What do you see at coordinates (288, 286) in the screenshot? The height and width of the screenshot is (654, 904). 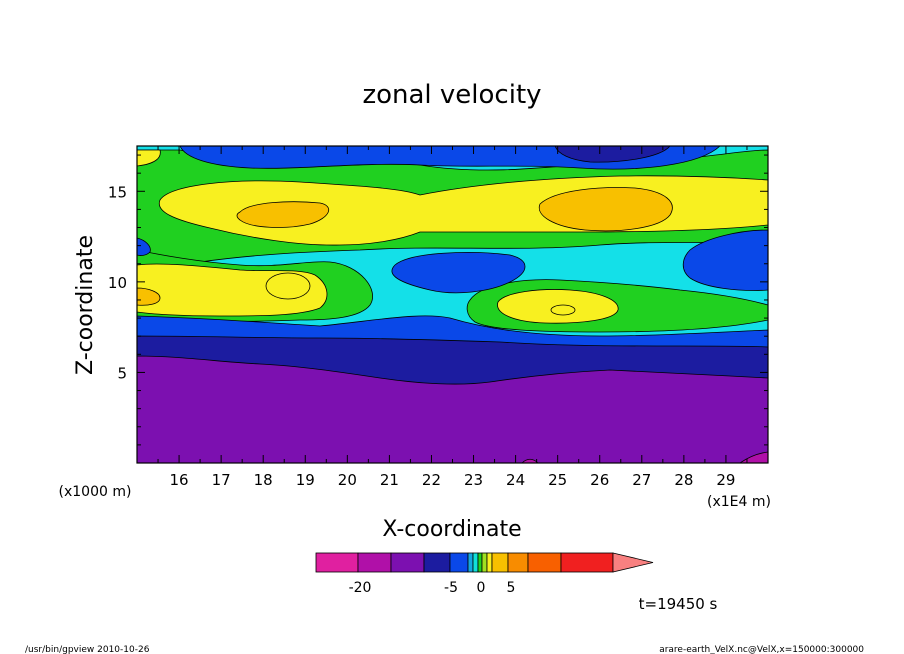 I see `contour-yellow-blob` at bounding box center [288, 286].